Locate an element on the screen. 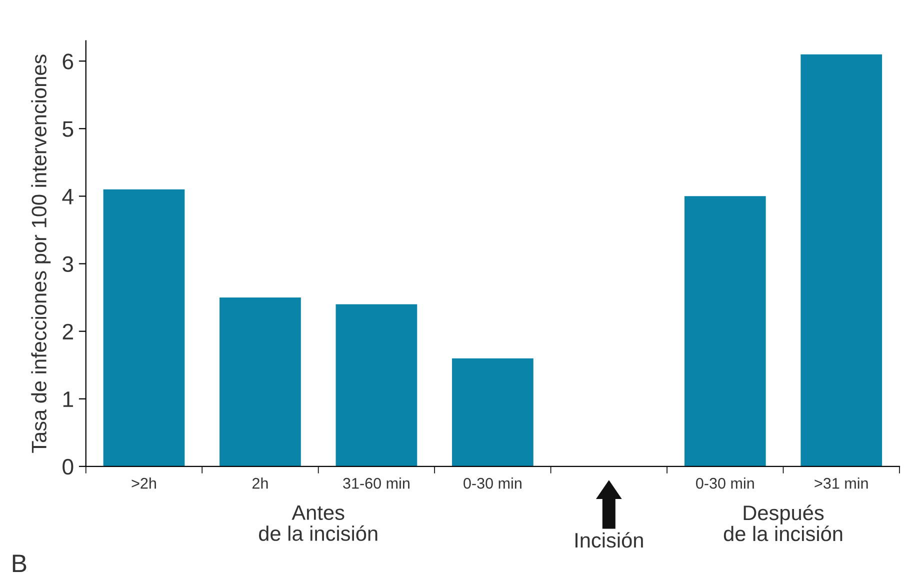  y-tick-label: 0 is located at coordinates (68, 466).